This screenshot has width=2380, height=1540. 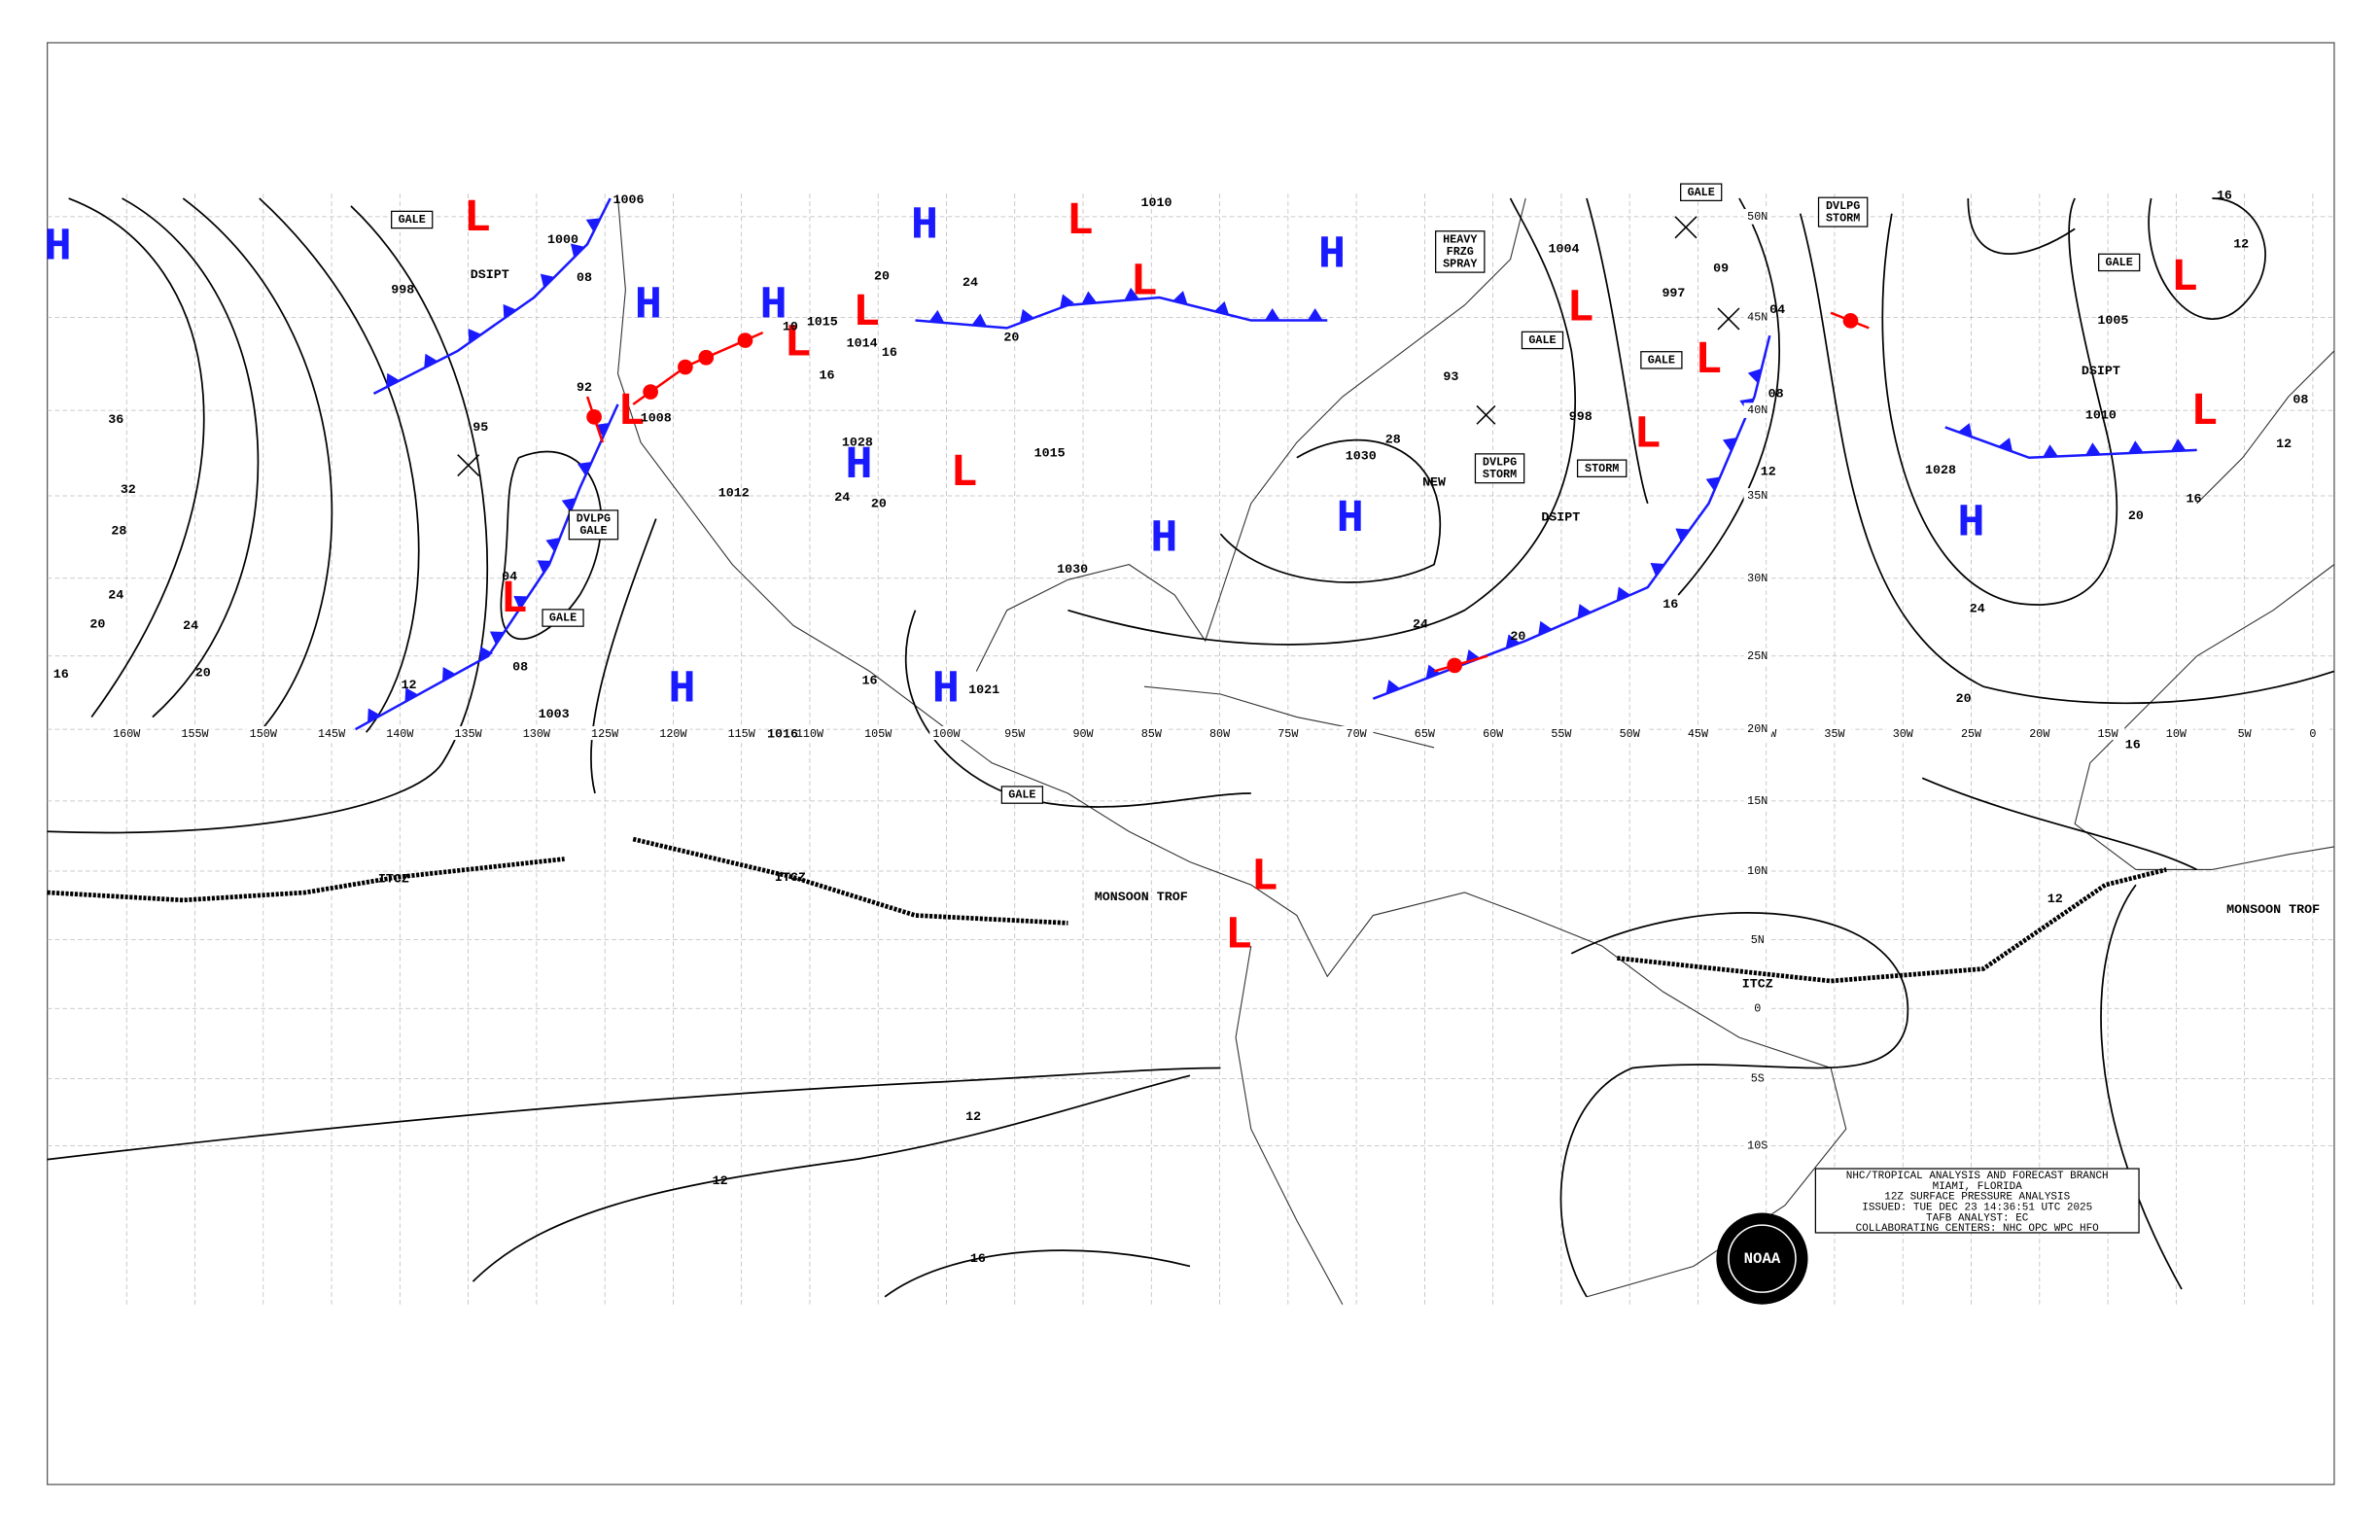 I want to click on lat-label: 40N, so click(x=1757, y=410).